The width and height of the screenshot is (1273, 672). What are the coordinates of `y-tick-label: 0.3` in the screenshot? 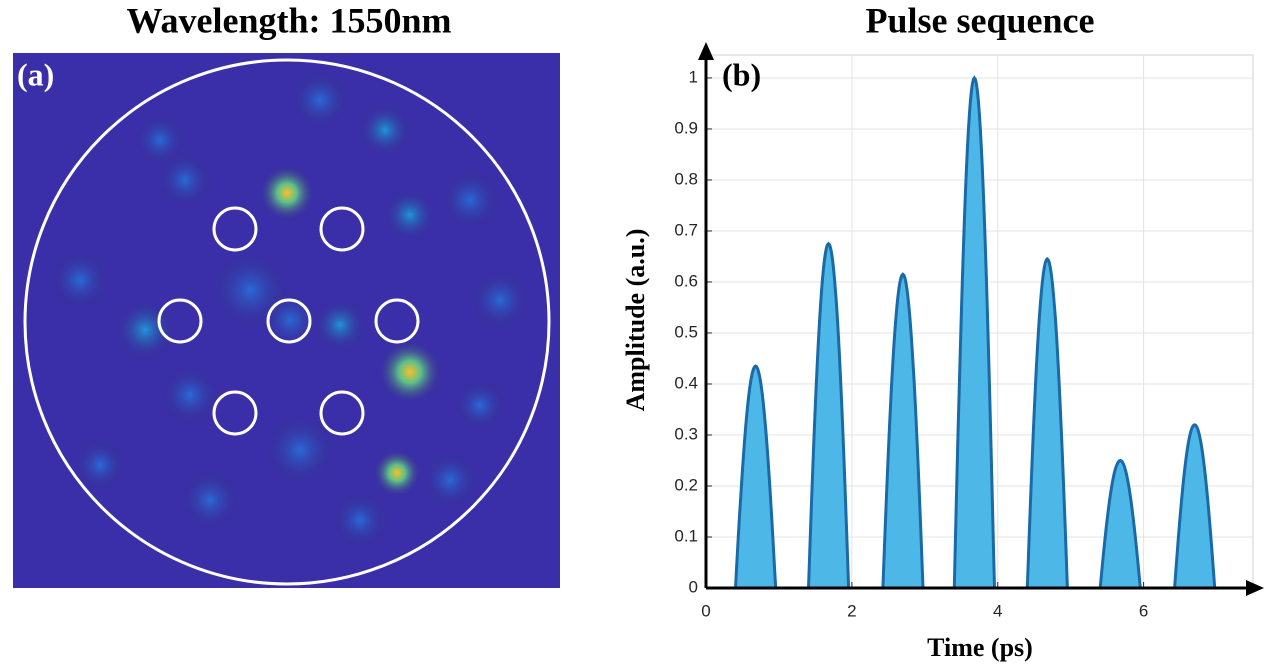 It's located at (686, 433).